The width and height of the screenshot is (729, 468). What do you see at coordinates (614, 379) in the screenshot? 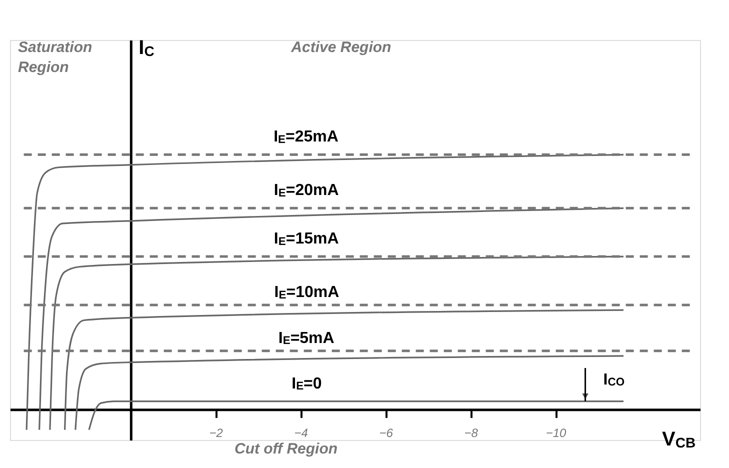
I see `annotation: ICO` at bounding box center [614, 379].